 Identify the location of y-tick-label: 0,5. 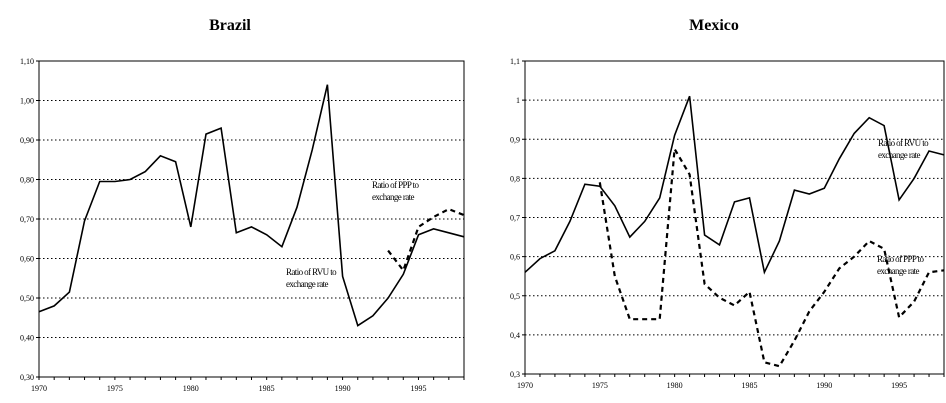
(515, 296).